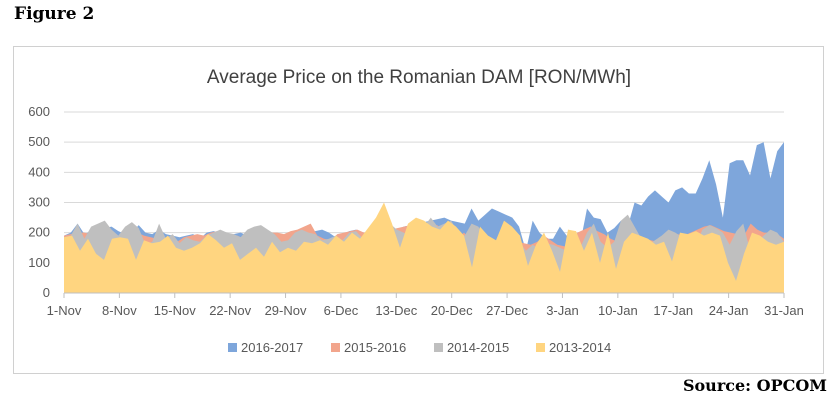  What do you see at coordinates (396, 310) in the screenshot?
I see `x-tick-label: 13-Dec` at bounding box center [396, 310].